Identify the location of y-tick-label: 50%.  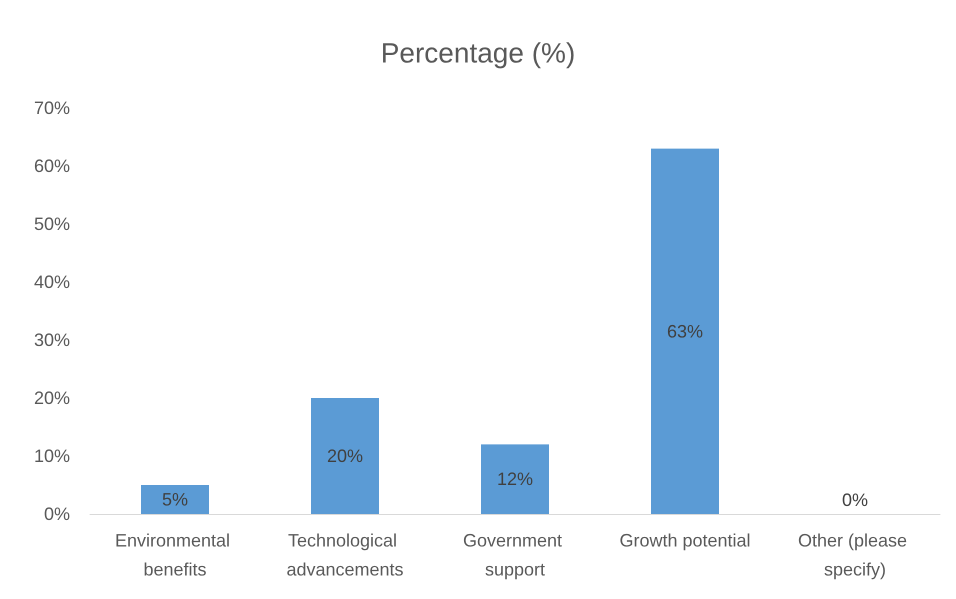
(52, 224).